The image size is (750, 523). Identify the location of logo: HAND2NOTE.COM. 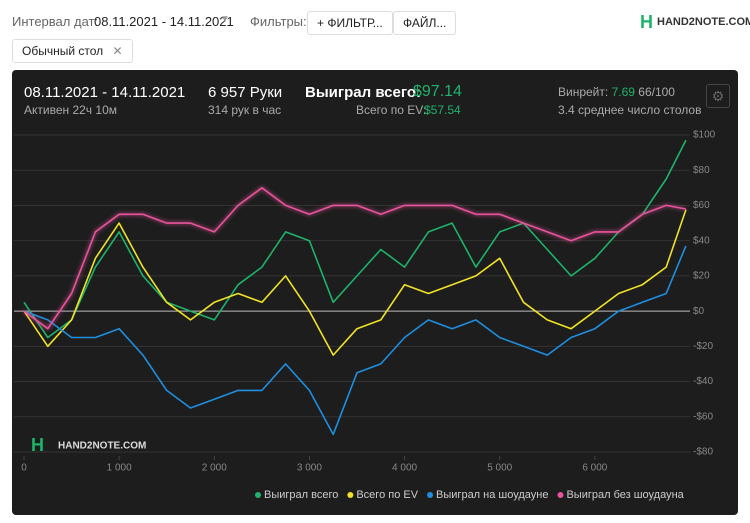
(703, 22).